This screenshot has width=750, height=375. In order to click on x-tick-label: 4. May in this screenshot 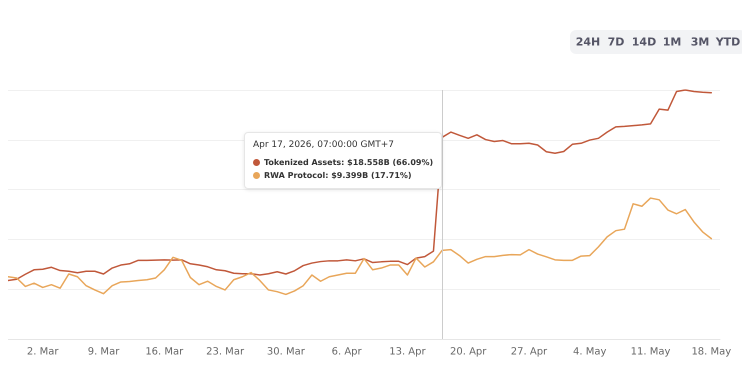, I will do `click(590, 352)`.